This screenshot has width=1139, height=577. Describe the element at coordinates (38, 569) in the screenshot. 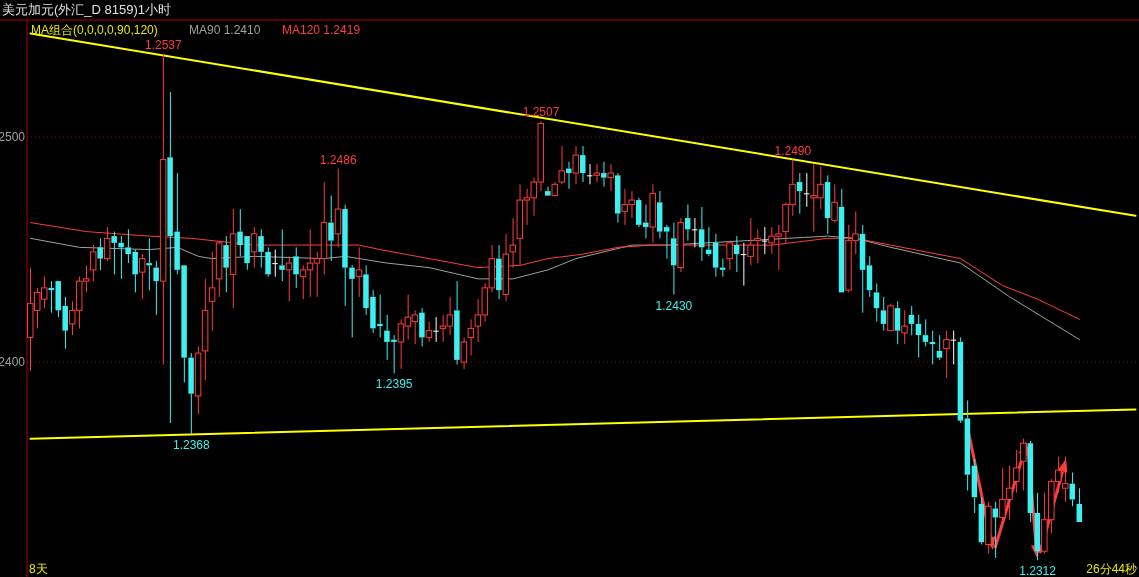

I see `annotation: 8天` at that location.